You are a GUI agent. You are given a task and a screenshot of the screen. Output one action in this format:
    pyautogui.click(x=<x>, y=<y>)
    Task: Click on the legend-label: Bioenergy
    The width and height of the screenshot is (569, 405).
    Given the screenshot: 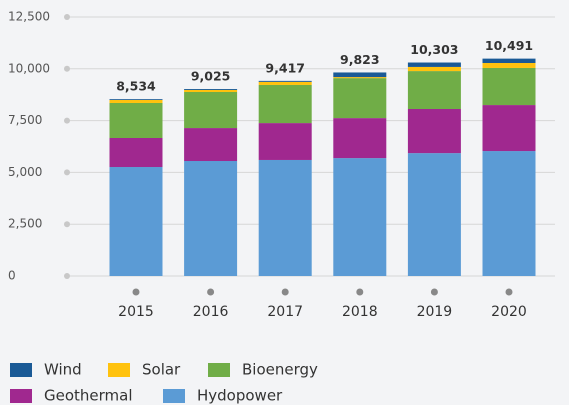 What is the action you would take?
    pyautogui.click(x=280, y=370)
    